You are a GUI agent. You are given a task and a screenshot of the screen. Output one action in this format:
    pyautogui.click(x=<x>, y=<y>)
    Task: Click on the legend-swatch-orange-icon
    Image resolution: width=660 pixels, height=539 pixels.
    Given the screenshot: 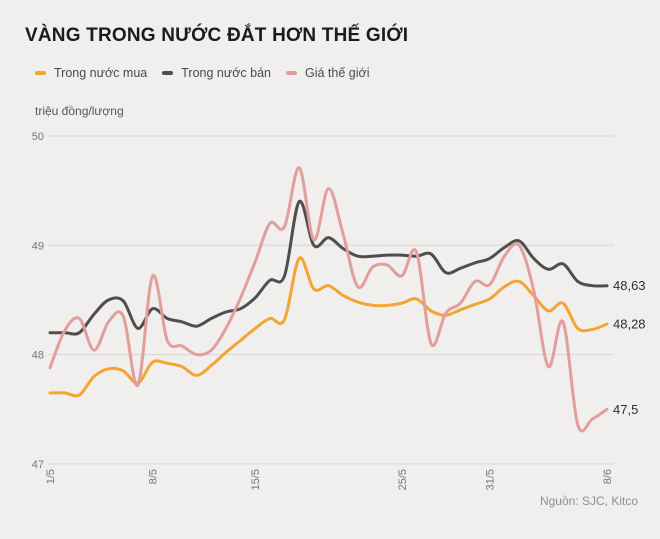 What is the action you would take?
    pyautogui.click(x=40, y=73)
    